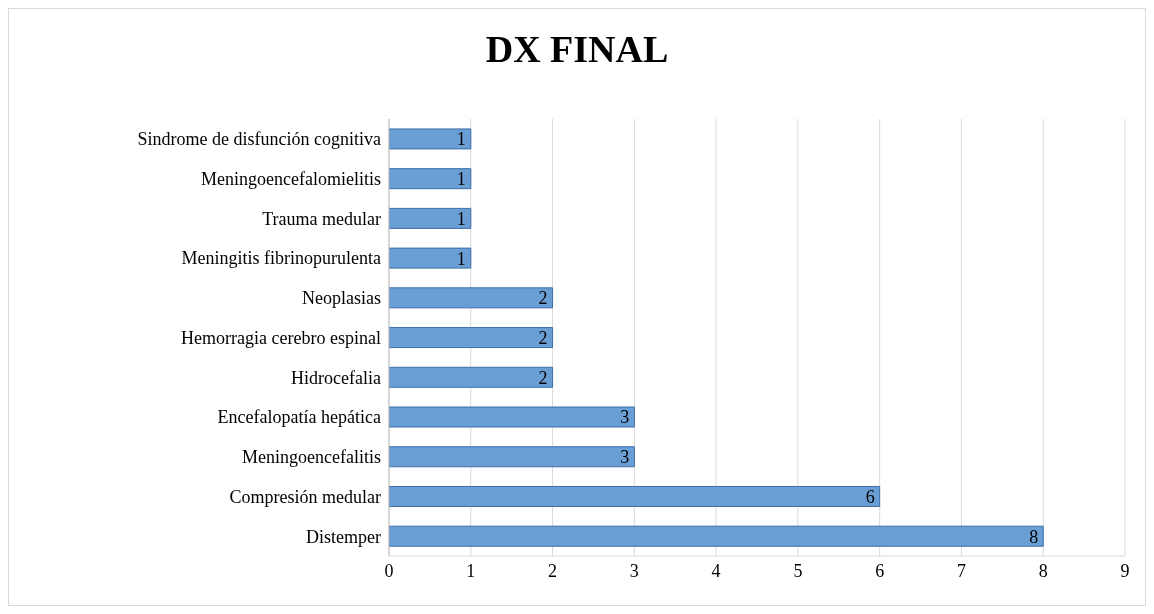 The height and width of the screenshot is (614, 1154). What do you see at coordinates (389, 570) in the screenshot?
I see `x-tick-label: 0` at bounding box center [389, 570].